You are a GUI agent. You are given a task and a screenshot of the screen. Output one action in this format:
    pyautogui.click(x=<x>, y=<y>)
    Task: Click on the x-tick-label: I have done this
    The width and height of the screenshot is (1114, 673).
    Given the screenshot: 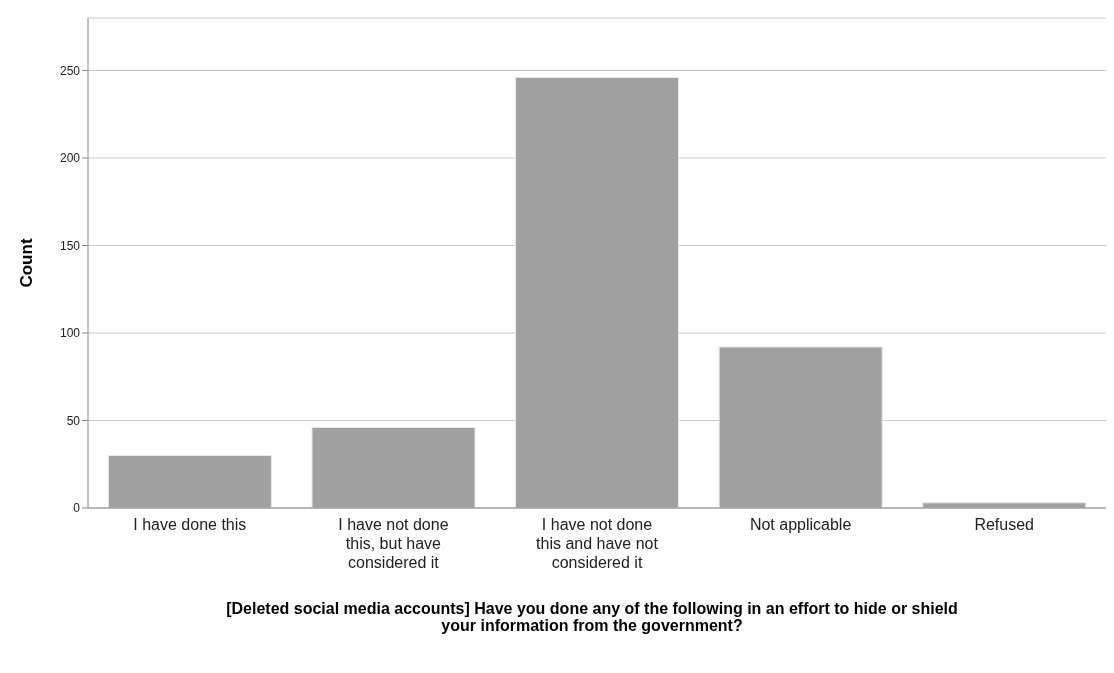 What is the action you would take?
    pyautogui.click(x=190, y=524)
    